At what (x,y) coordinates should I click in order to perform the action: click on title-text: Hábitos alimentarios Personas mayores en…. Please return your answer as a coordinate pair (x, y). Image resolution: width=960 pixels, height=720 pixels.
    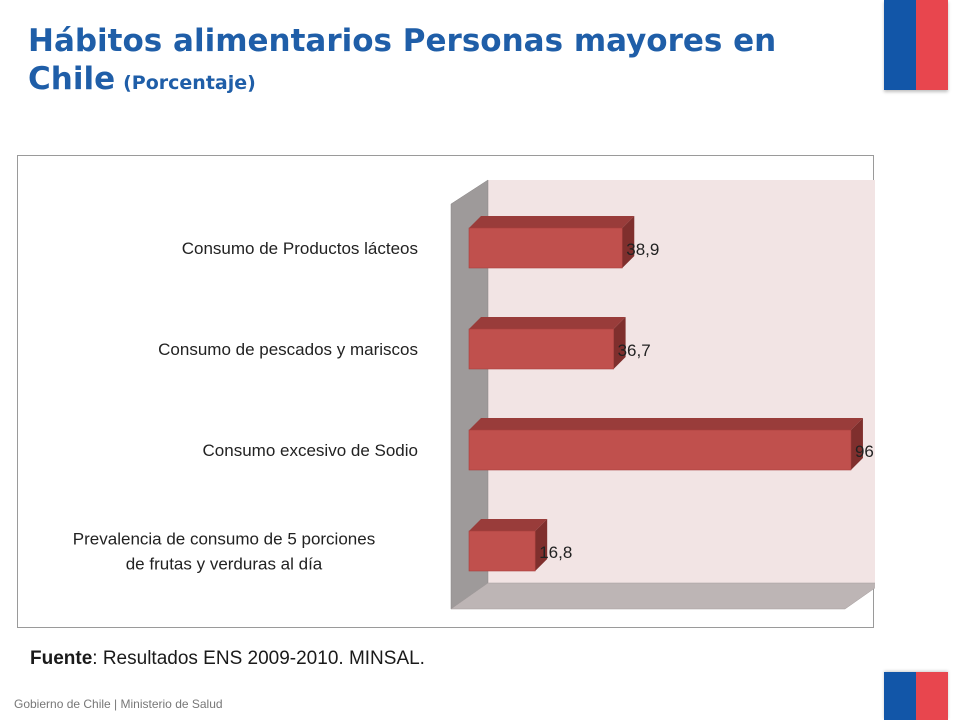
    Looking at the image, I should click on (402, 60).